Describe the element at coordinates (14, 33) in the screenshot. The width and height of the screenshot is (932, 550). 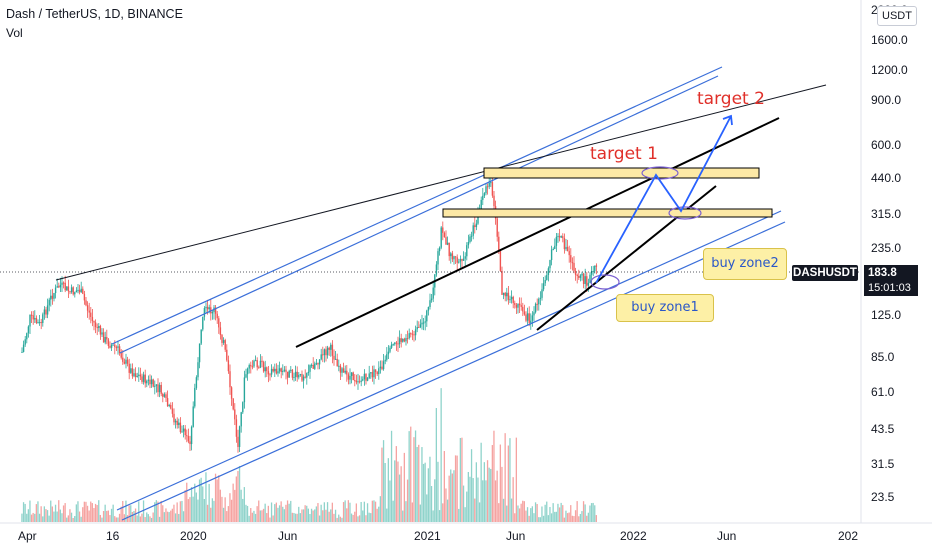
I see `volume-indicator-label: Vol` at that location.